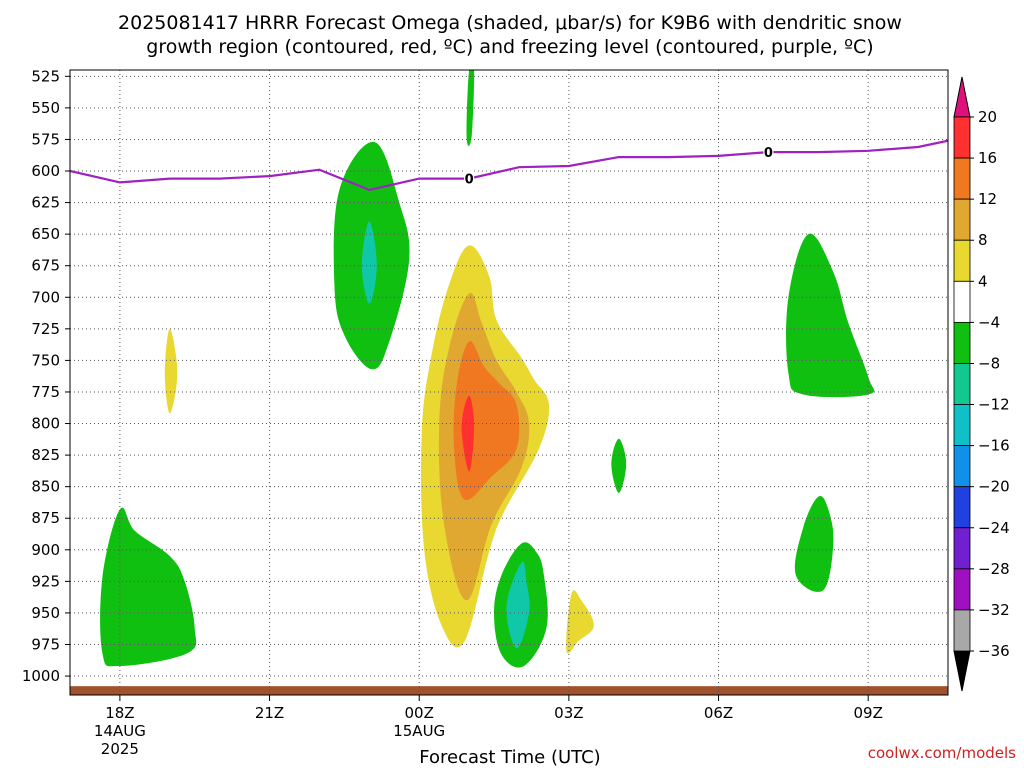 The height and width of the screenshot is (768, 1024). I want to click on x-tick-year-0: 2025, so click(120, 749).